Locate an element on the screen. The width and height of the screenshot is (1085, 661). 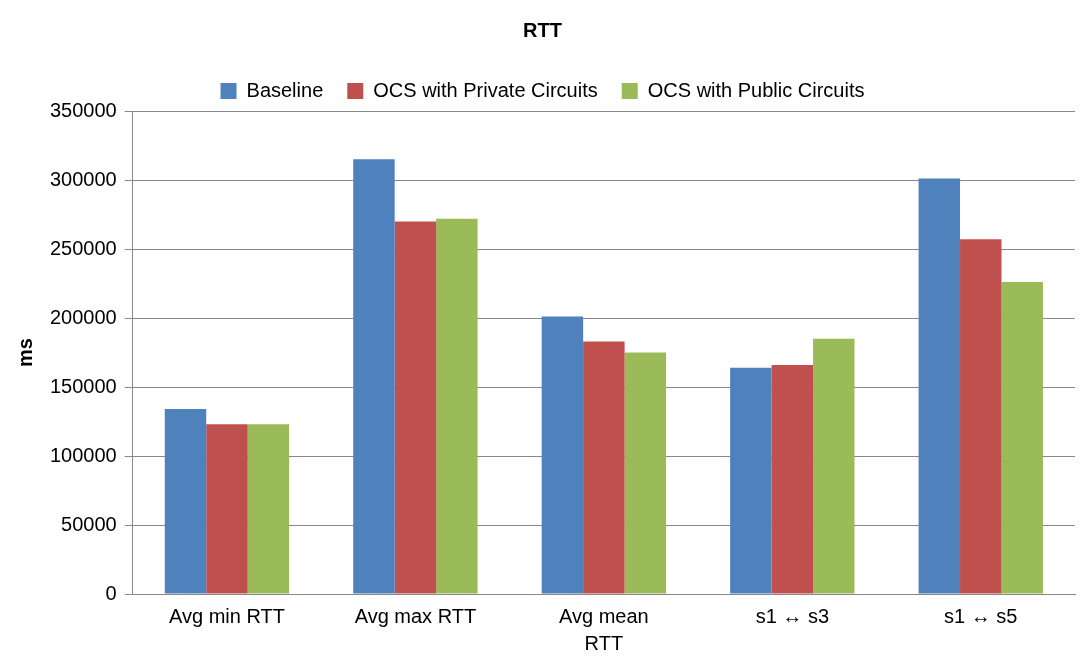
legend-label: OCS with Private Circuits is located at coordinates (485, 89).